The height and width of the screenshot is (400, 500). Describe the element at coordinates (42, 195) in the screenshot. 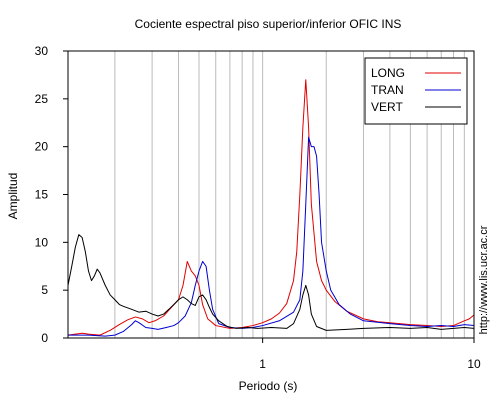

I see `y-tick-label: 15` at that location.